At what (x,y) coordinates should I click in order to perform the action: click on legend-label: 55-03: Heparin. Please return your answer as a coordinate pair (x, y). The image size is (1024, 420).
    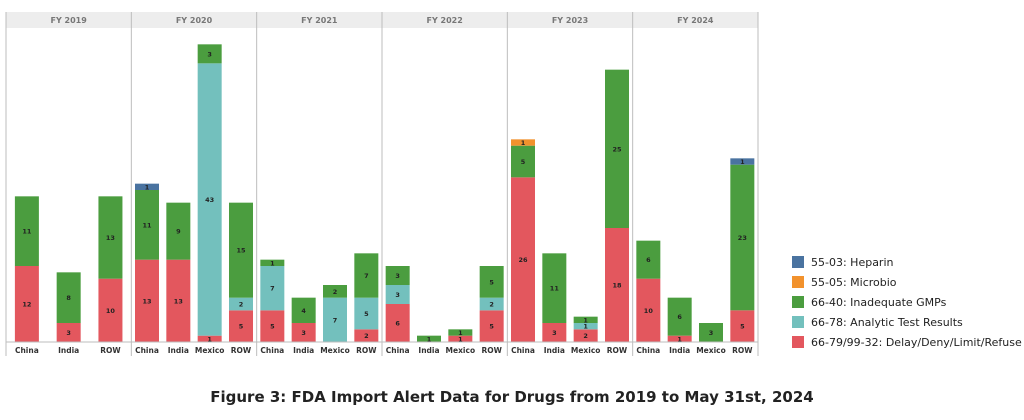
    Looking at the image, I should click on (852, 262).